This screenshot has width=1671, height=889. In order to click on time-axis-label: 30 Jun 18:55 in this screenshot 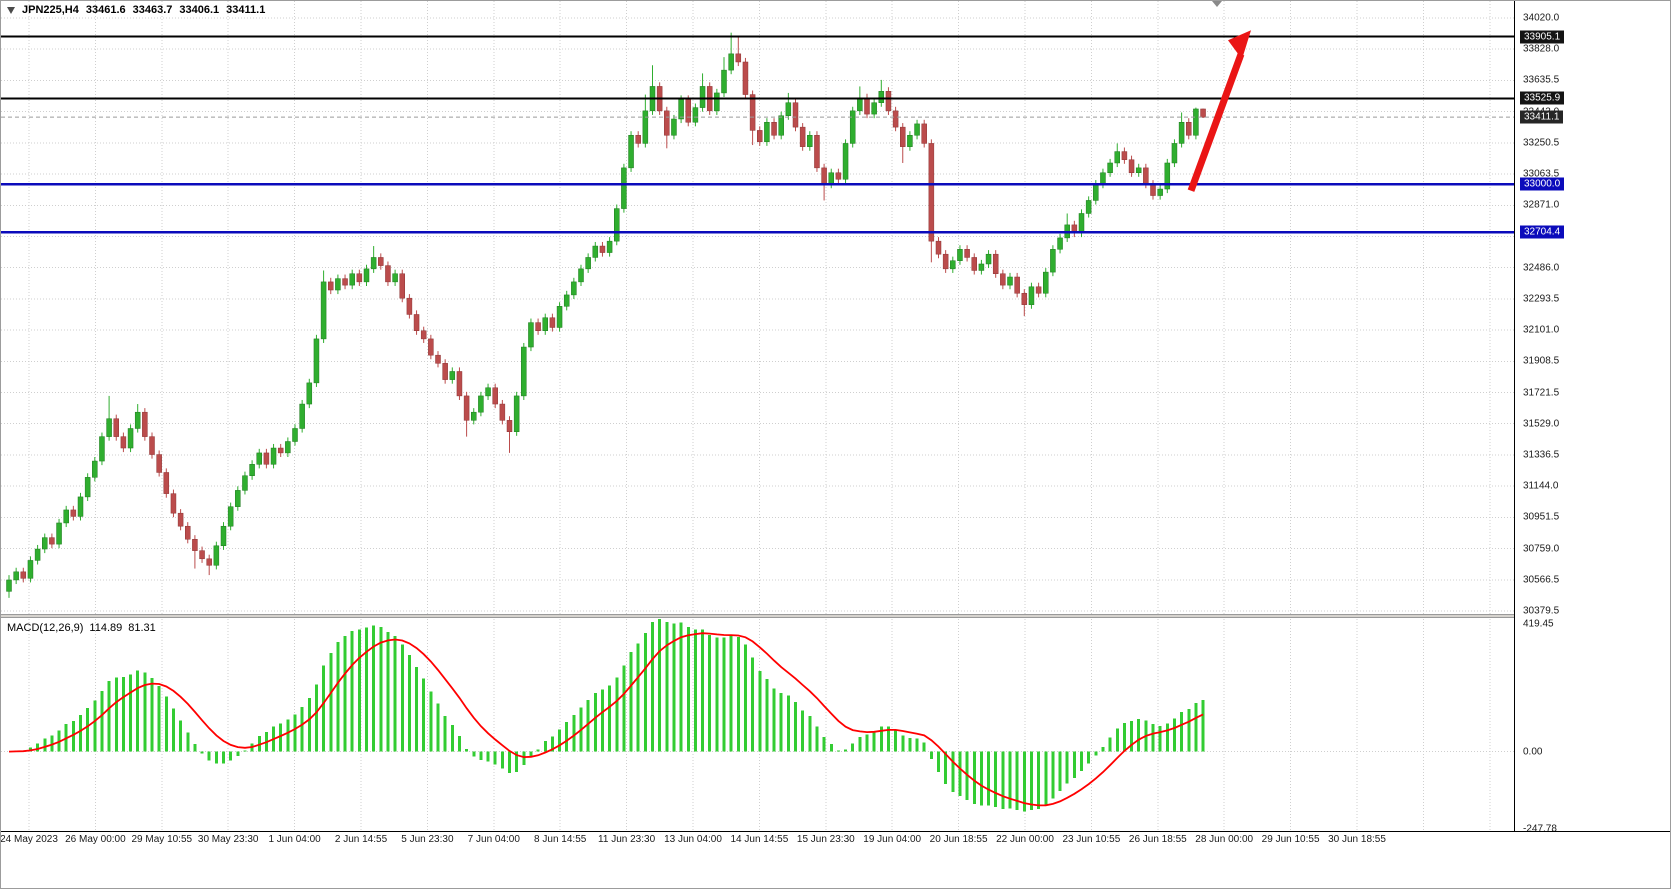, I will do `click(1357, 839)`.